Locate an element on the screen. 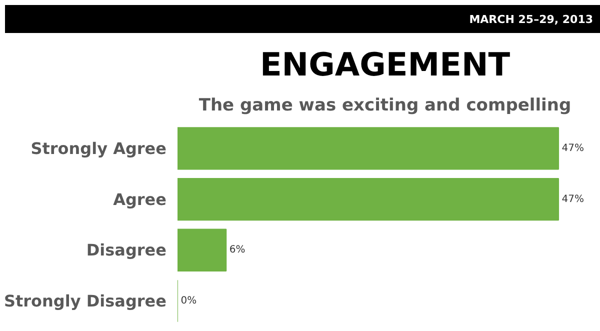 The height and width of the screenshot is (331, 600). y-tick-label: Strongly Agree is located at coordinates (98, 148).